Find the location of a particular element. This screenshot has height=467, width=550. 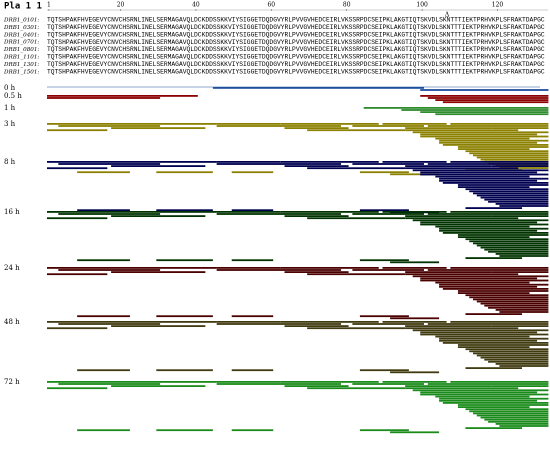

time-label: 0.5 h is located at coordinates (13, 96).